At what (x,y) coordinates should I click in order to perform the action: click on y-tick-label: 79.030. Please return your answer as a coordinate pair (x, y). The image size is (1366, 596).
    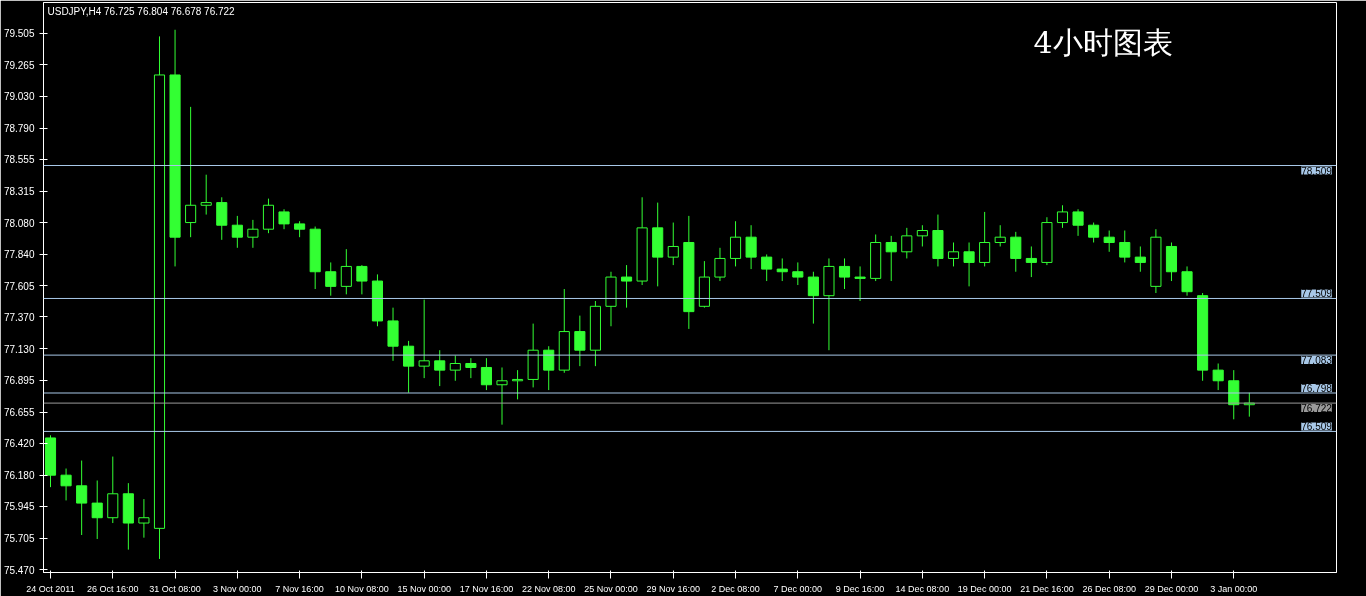
    Looking at the image, I should click on (19, 97).